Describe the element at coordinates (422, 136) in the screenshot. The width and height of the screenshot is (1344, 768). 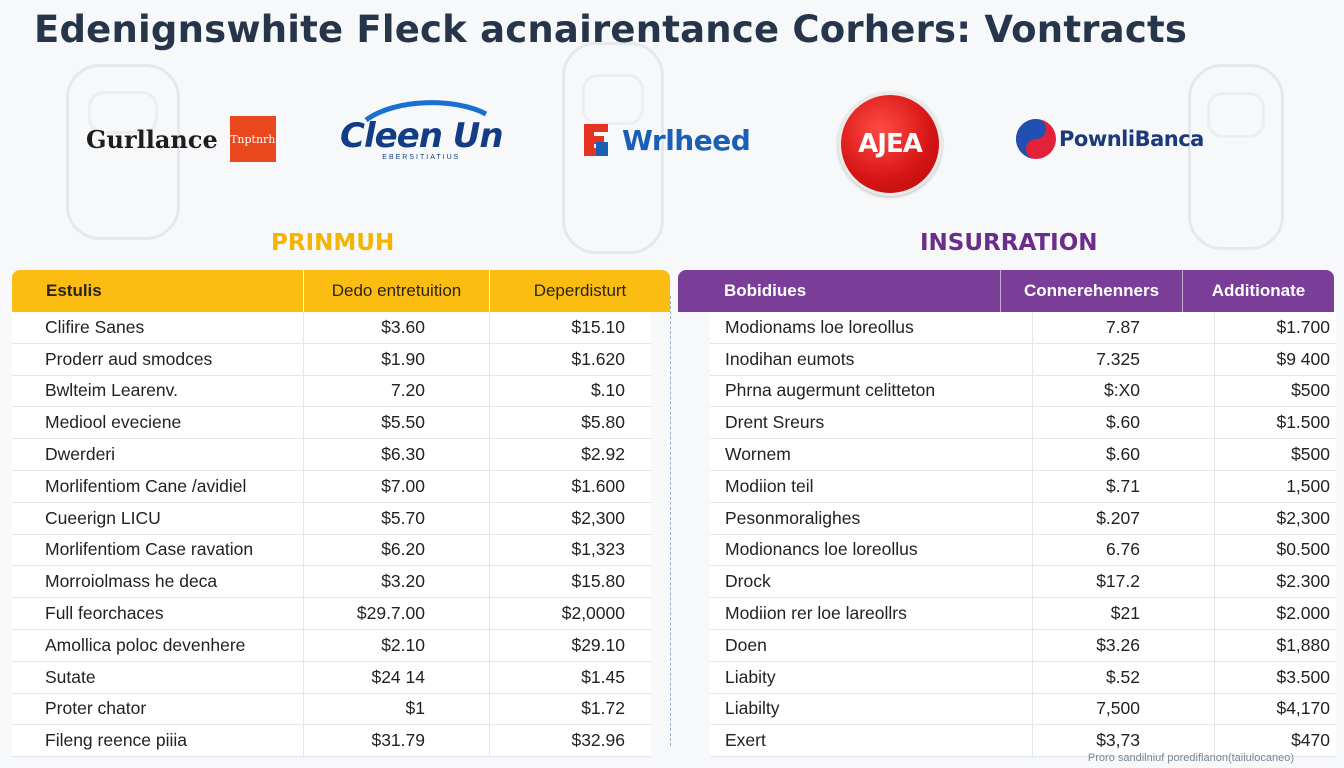
I see `cleen-wordmark: Cleen Un` at that location.